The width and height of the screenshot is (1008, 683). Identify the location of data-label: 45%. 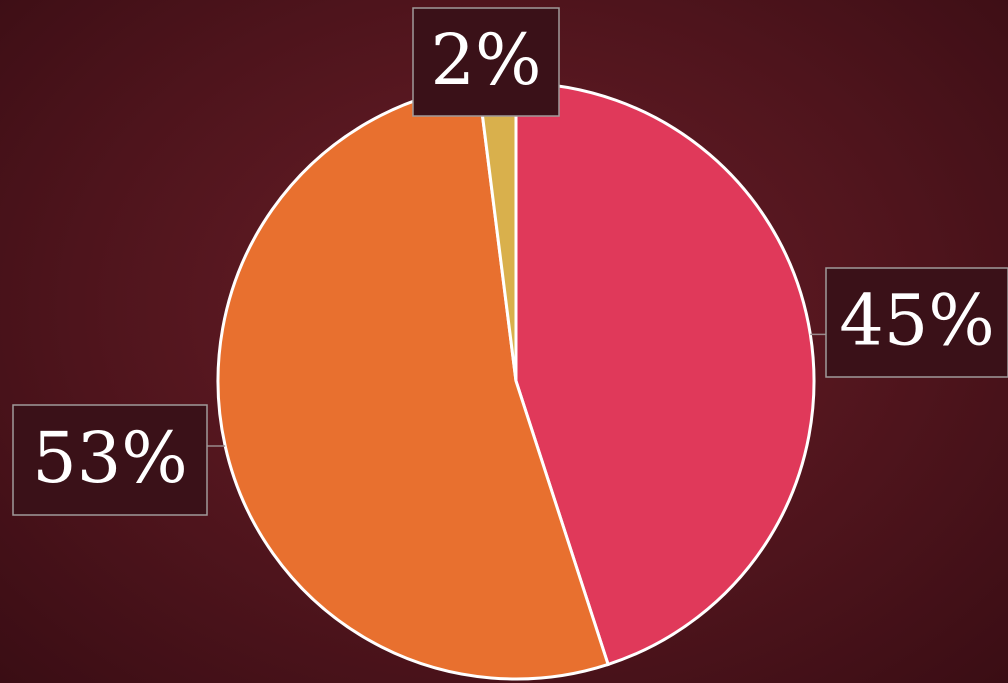
(917, 321).